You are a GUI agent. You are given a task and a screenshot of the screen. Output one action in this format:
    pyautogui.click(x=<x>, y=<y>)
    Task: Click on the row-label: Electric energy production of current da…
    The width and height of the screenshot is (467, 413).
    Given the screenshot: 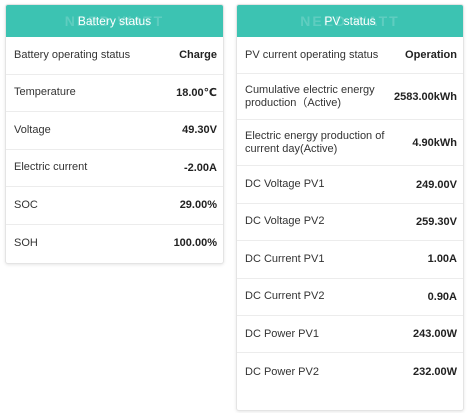 What is the action you would take?
    pyautogui.click(x=315, y=142)
    